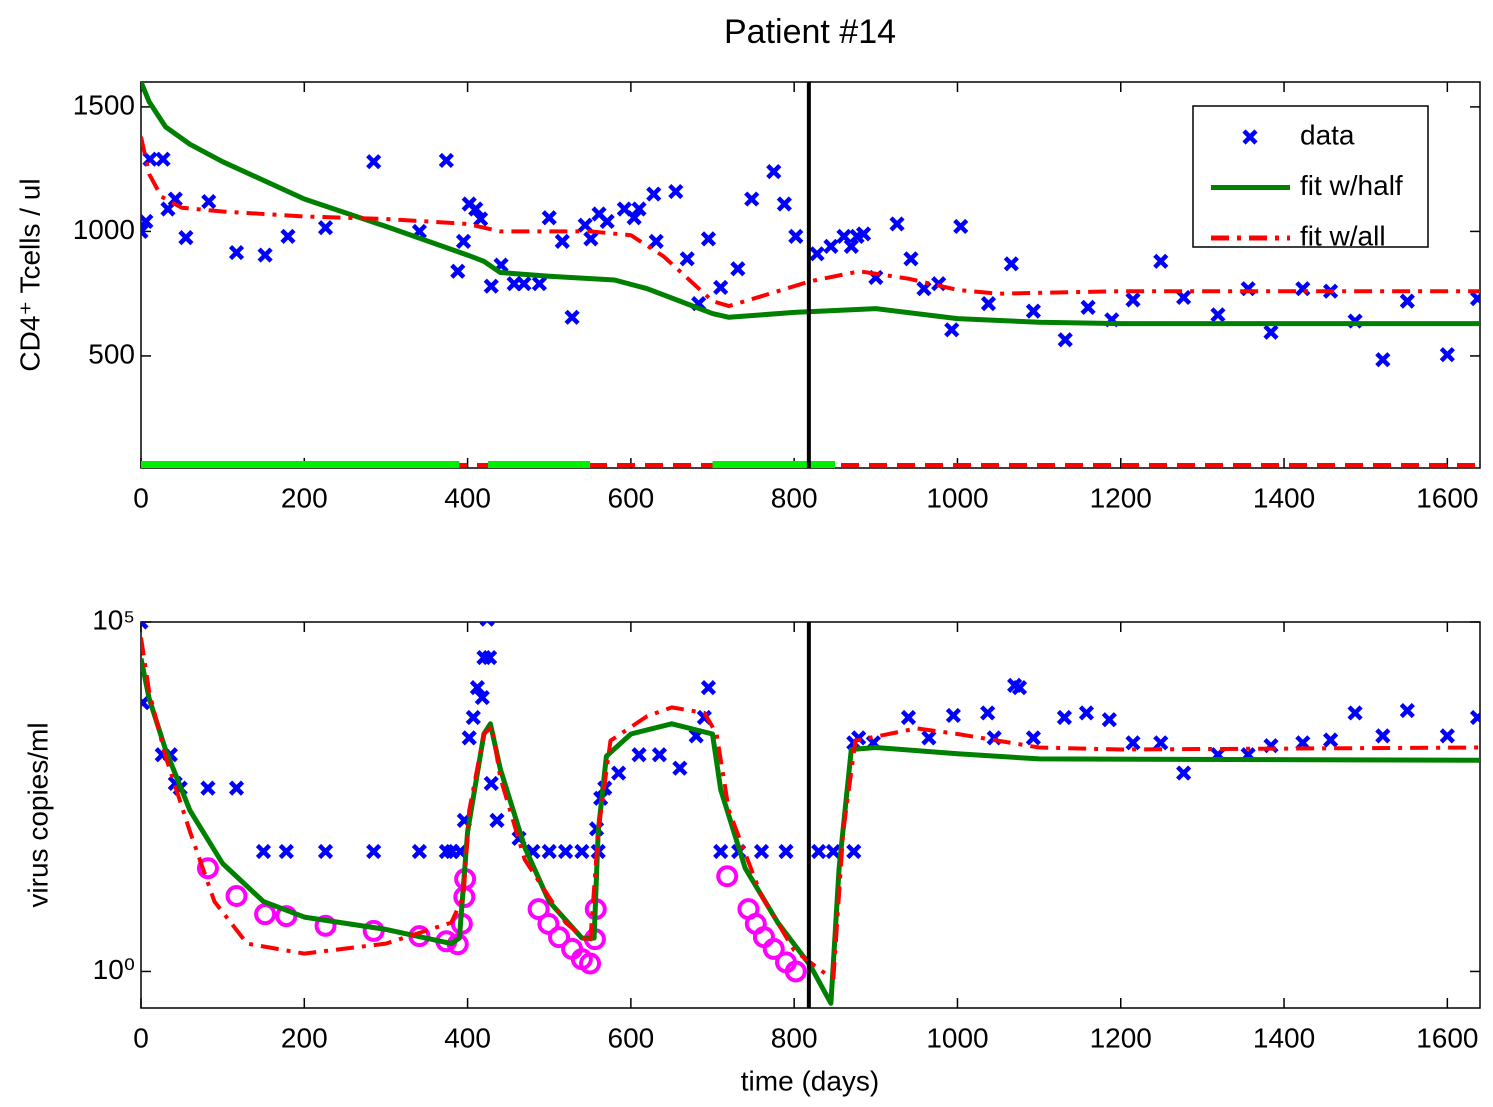  I want to click on y-tick-label: 500, so click(111, 353).